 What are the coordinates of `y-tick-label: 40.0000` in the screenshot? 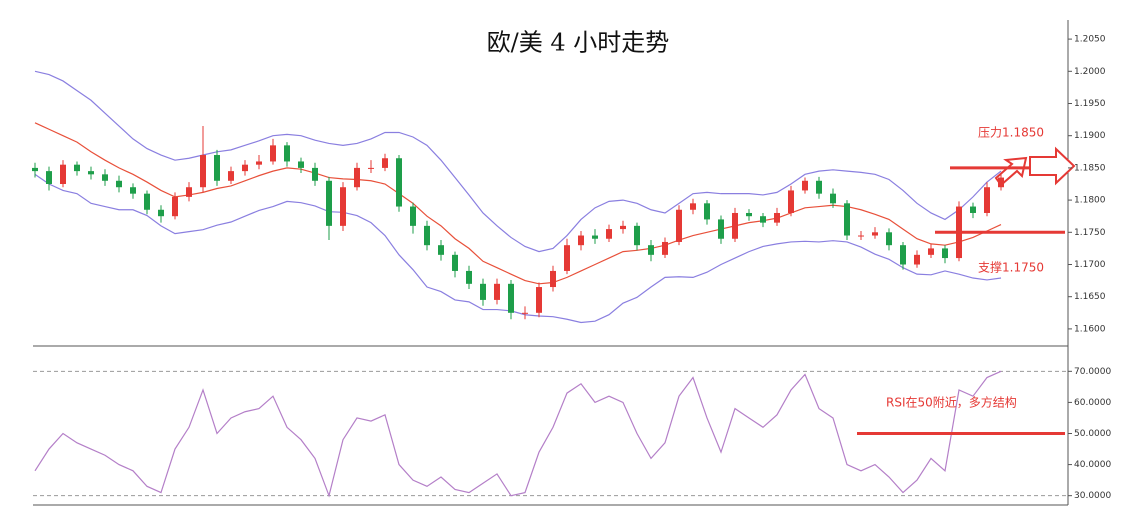 It's located at (1092, 465).